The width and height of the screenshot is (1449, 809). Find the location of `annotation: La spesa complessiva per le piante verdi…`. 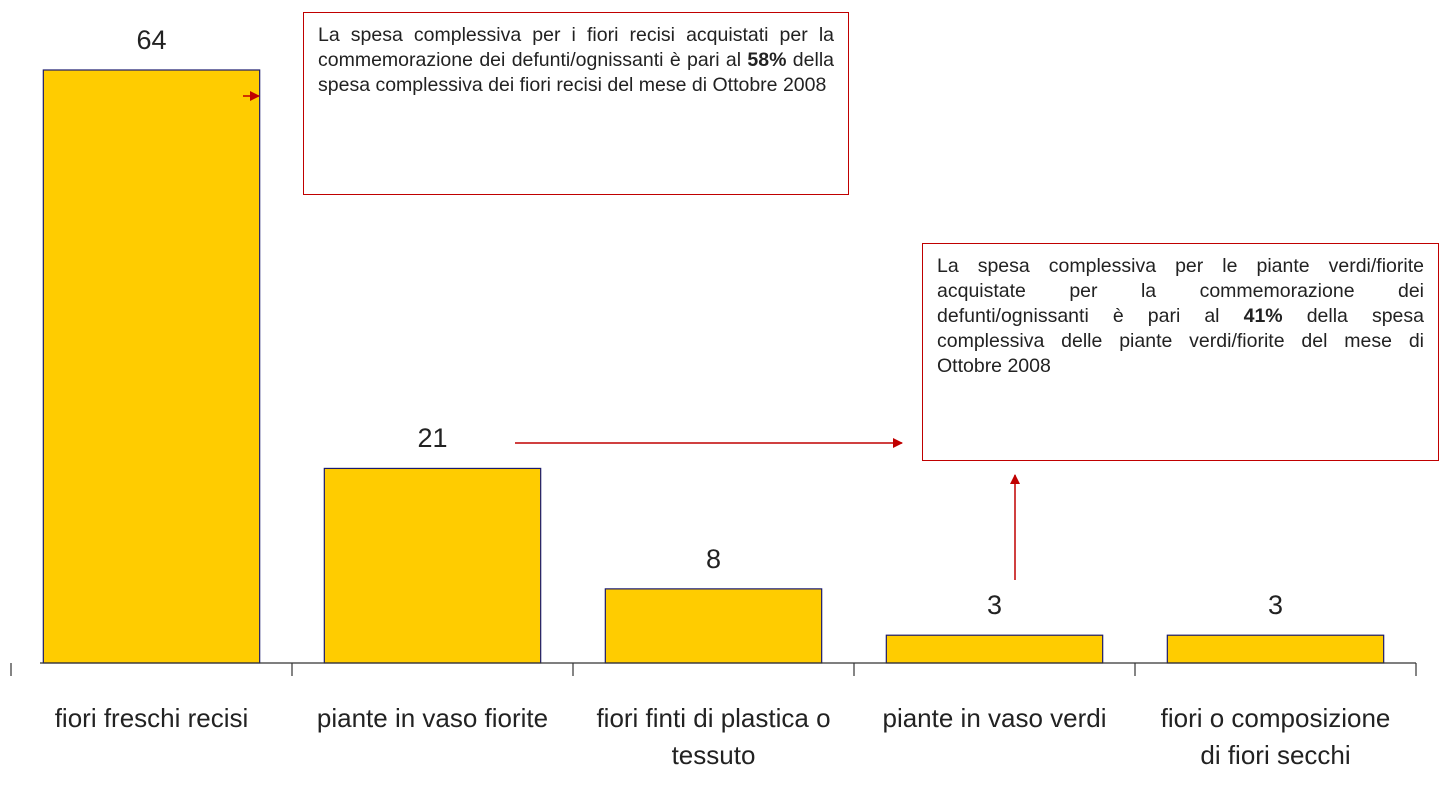

annotation: La spesa complessiva per le piante verdi… is located at coordinates (1180, 352).